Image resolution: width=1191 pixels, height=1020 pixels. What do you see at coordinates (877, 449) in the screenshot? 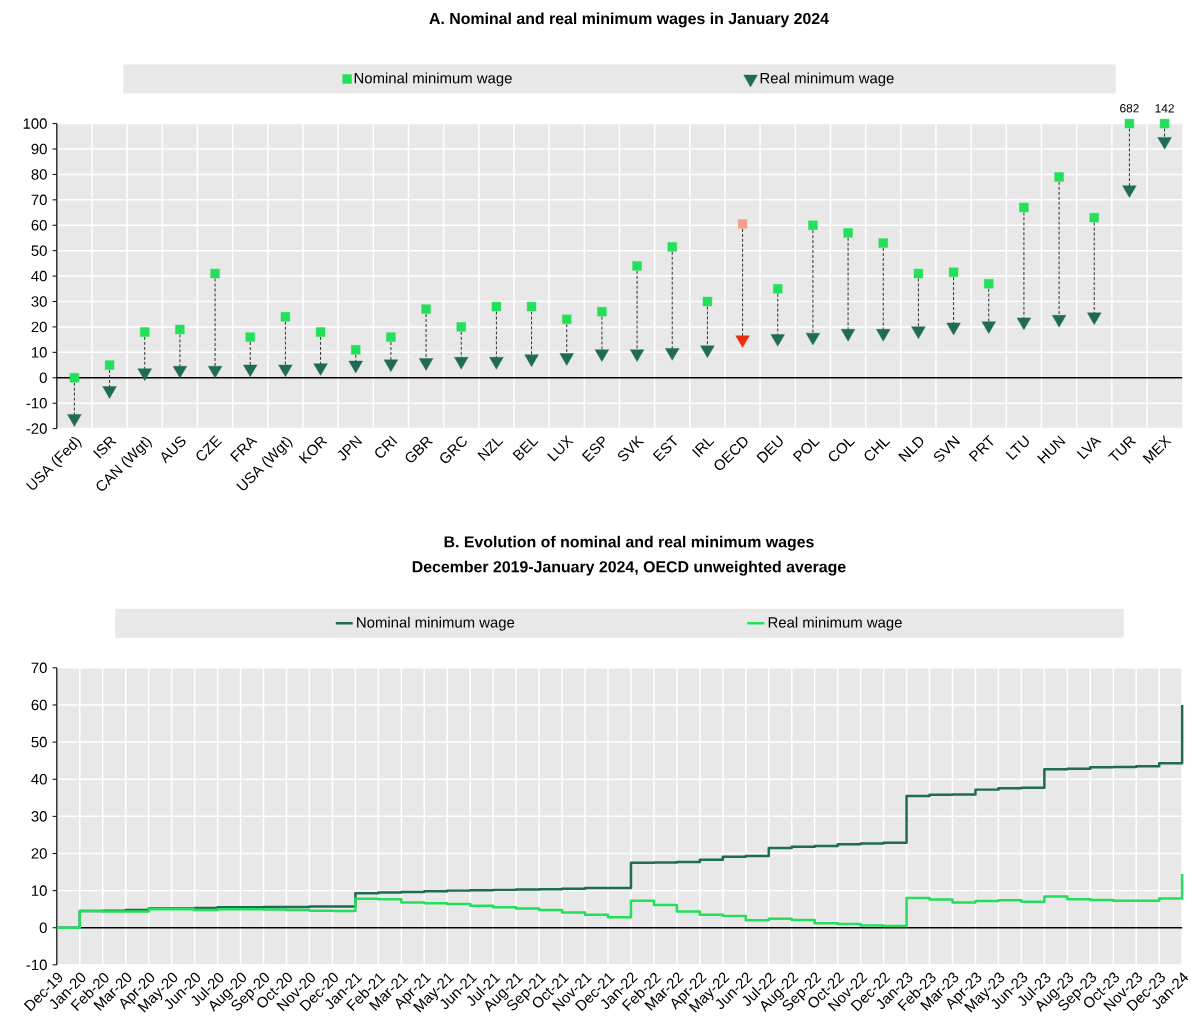
I see `x-tick-label: CHL` at bounding box center [877, 449].